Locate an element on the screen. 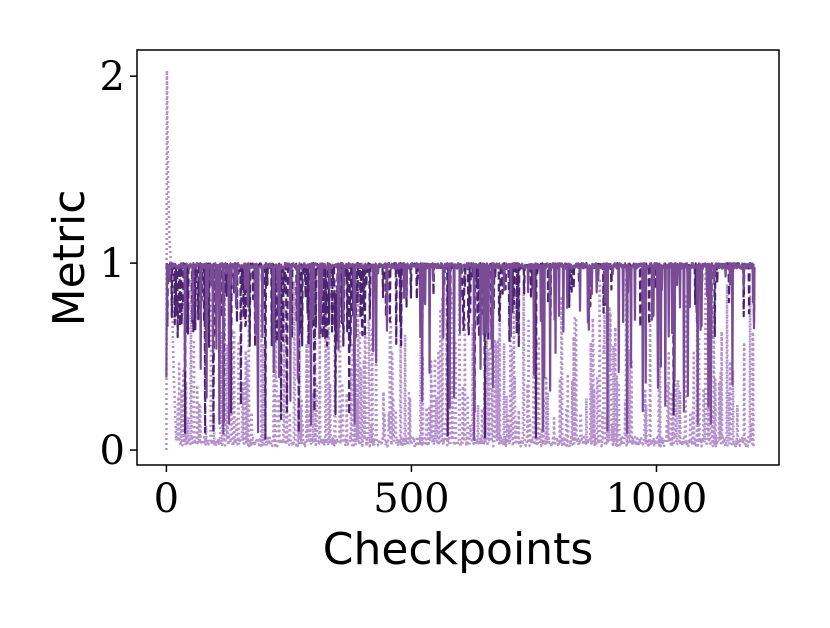 Image resolution: width=830 pixels, height=628 pixels. y-tick-label: 2 is located at coordinates (112, 77).